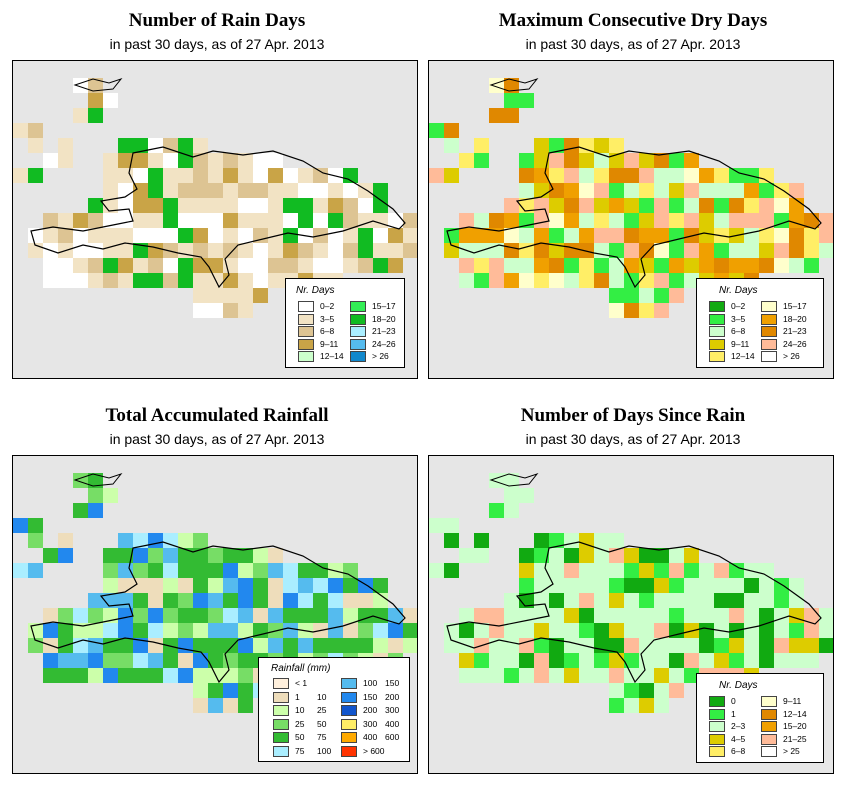 The image size is (853, 793). Describe the element at coordinates (301, 668) in the screenshot. I see `legend-title: Rainfall (mm)` at that location.